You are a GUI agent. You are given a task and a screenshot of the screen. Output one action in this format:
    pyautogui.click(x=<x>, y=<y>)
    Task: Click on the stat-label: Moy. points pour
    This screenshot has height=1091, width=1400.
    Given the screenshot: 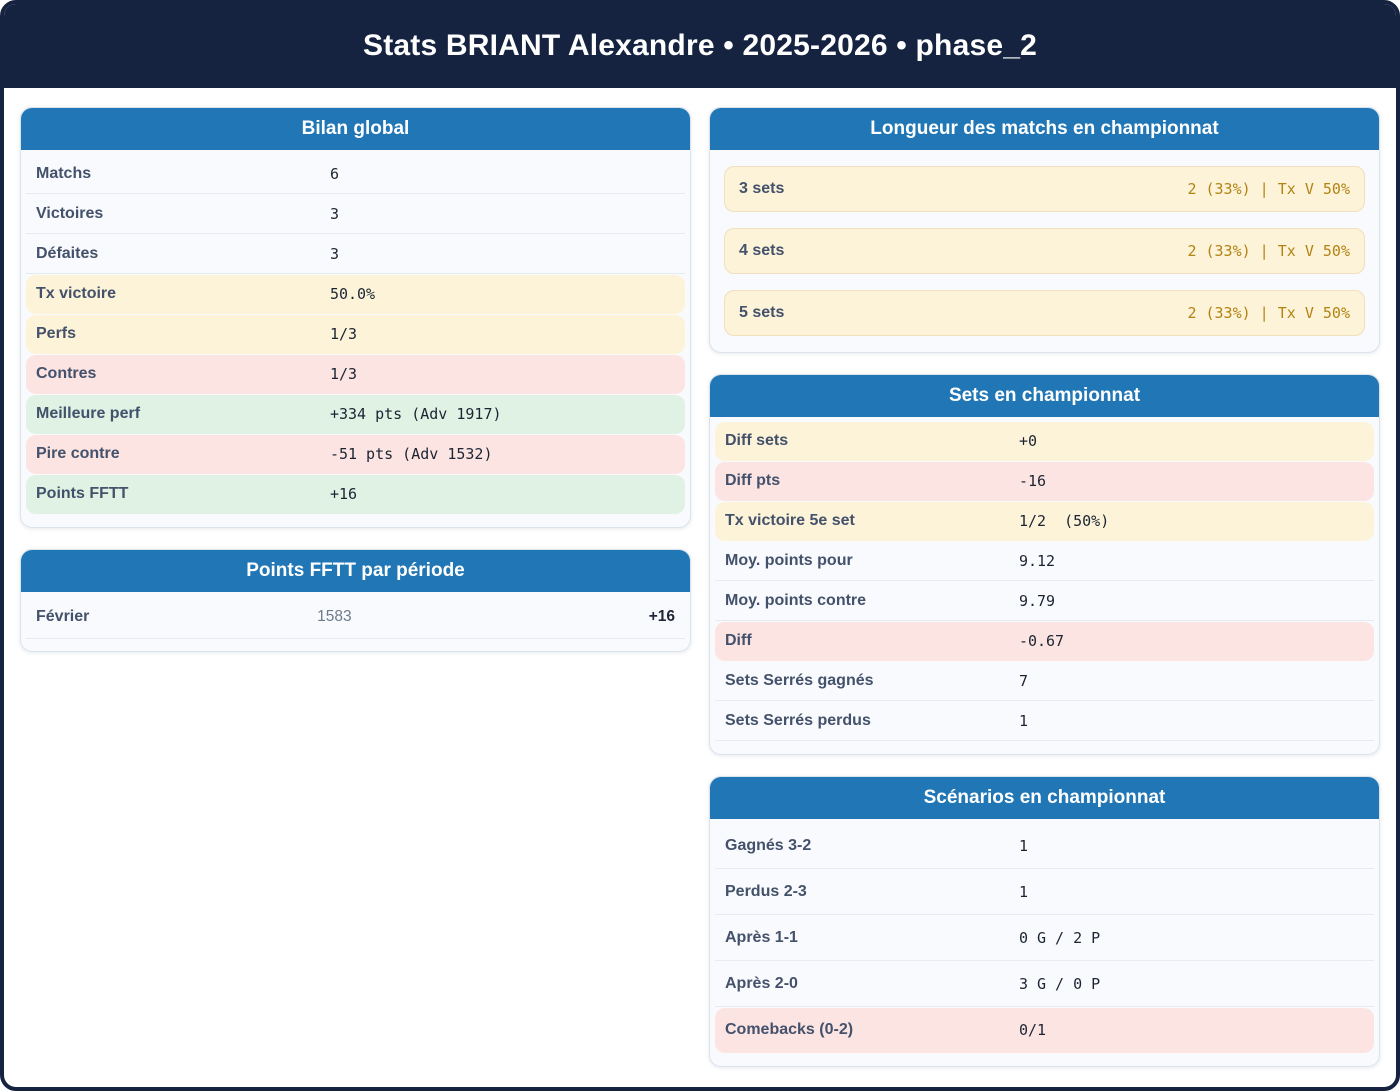 What is the action you would take?
    pyautogui.click(x=789, y=560)
    